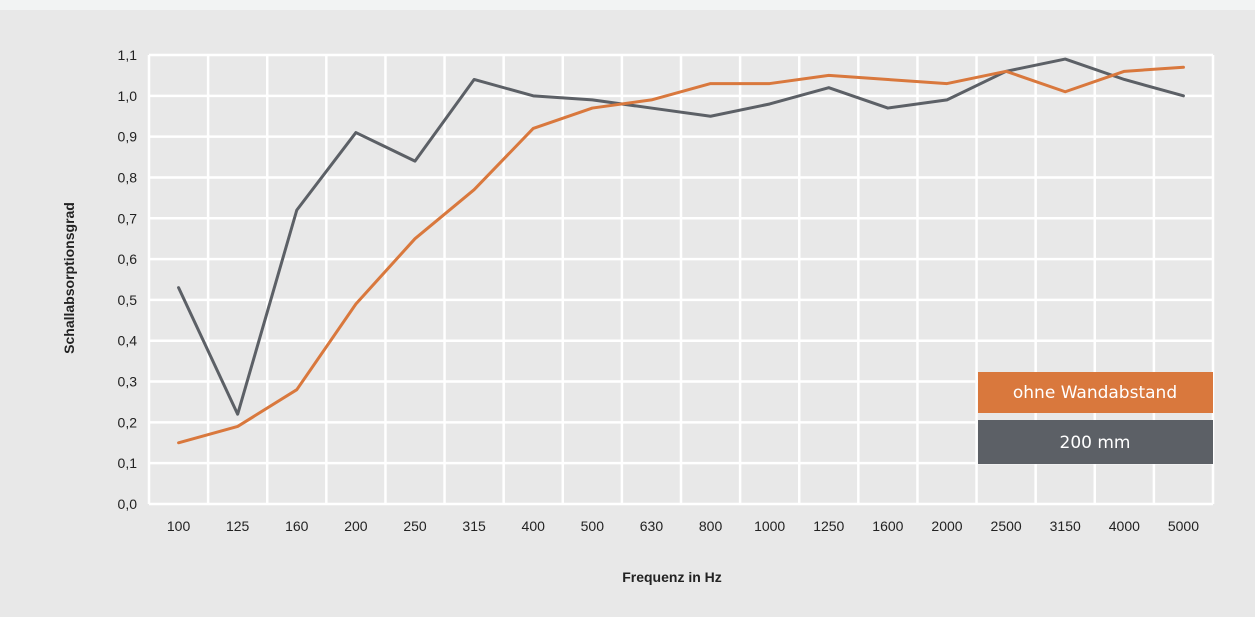 The width and height of the screenshot is (1255, 617). I want to click on x-tick-label: 1600, so click(887, 526).